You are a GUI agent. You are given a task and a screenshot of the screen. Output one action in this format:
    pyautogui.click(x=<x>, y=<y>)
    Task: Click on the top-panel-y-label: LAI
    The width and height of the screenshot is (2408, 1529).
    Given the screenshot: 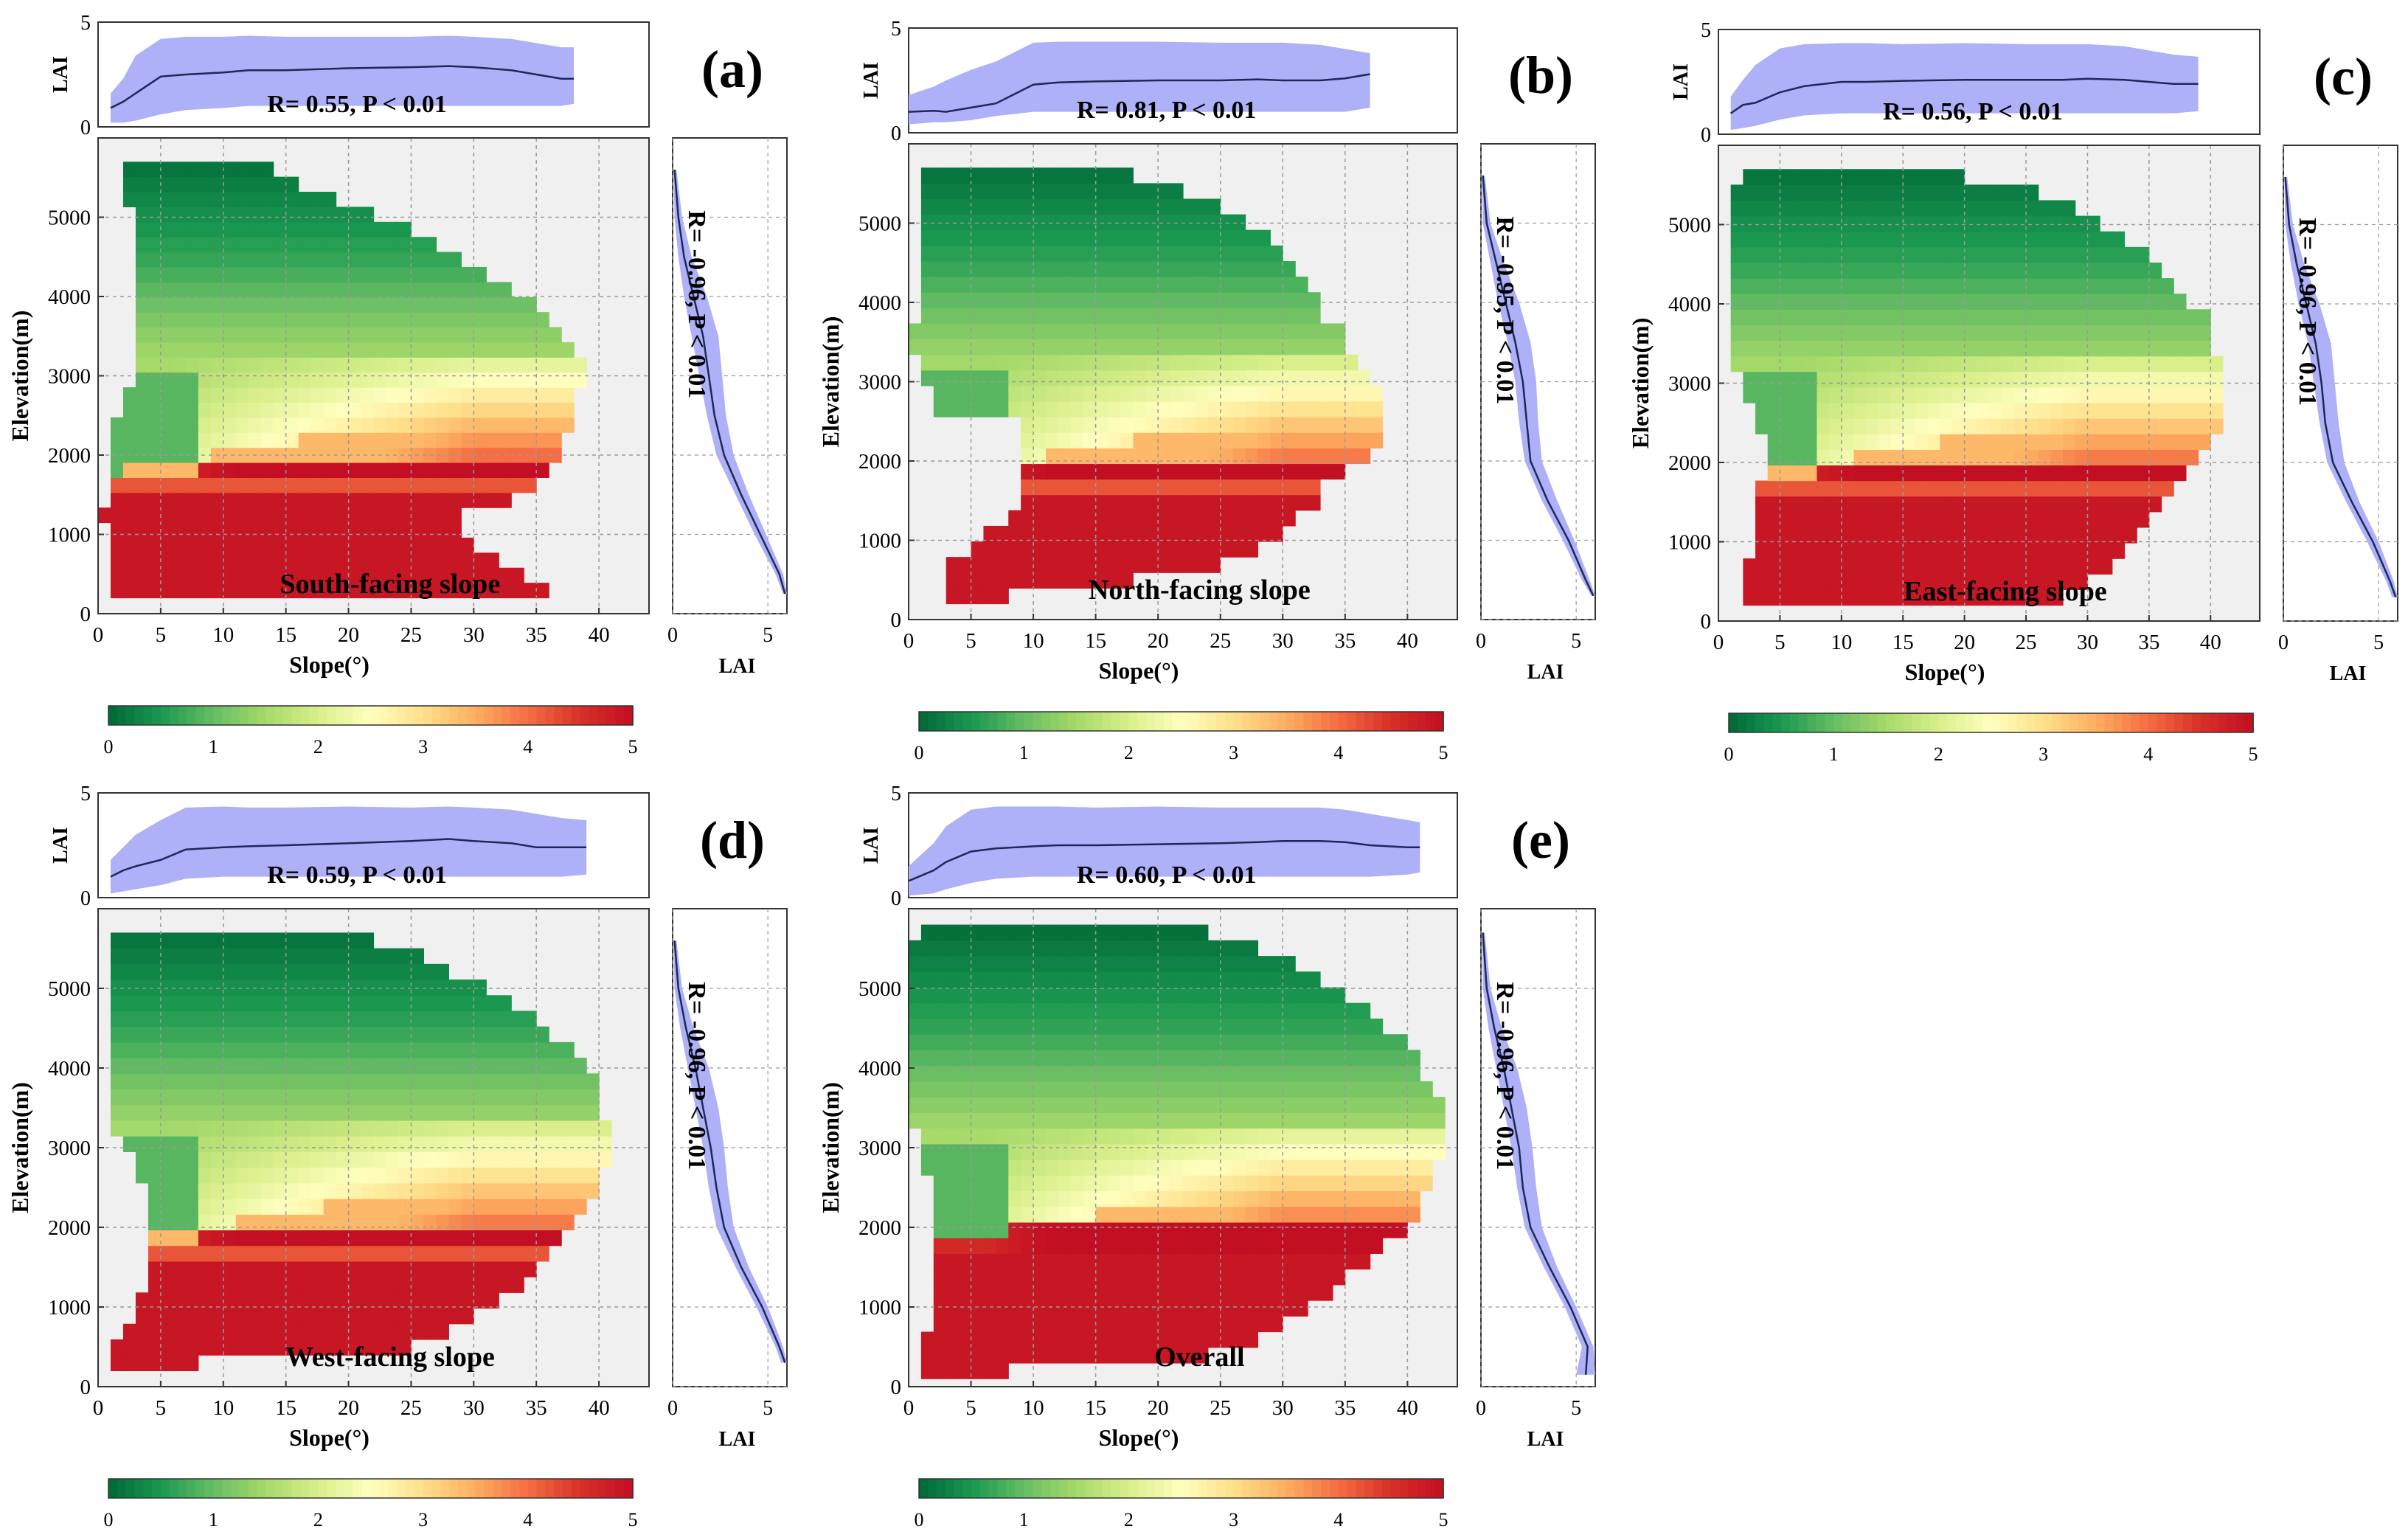 What is the action you would take?
    pyautogui.click(x=60, y=75)
    